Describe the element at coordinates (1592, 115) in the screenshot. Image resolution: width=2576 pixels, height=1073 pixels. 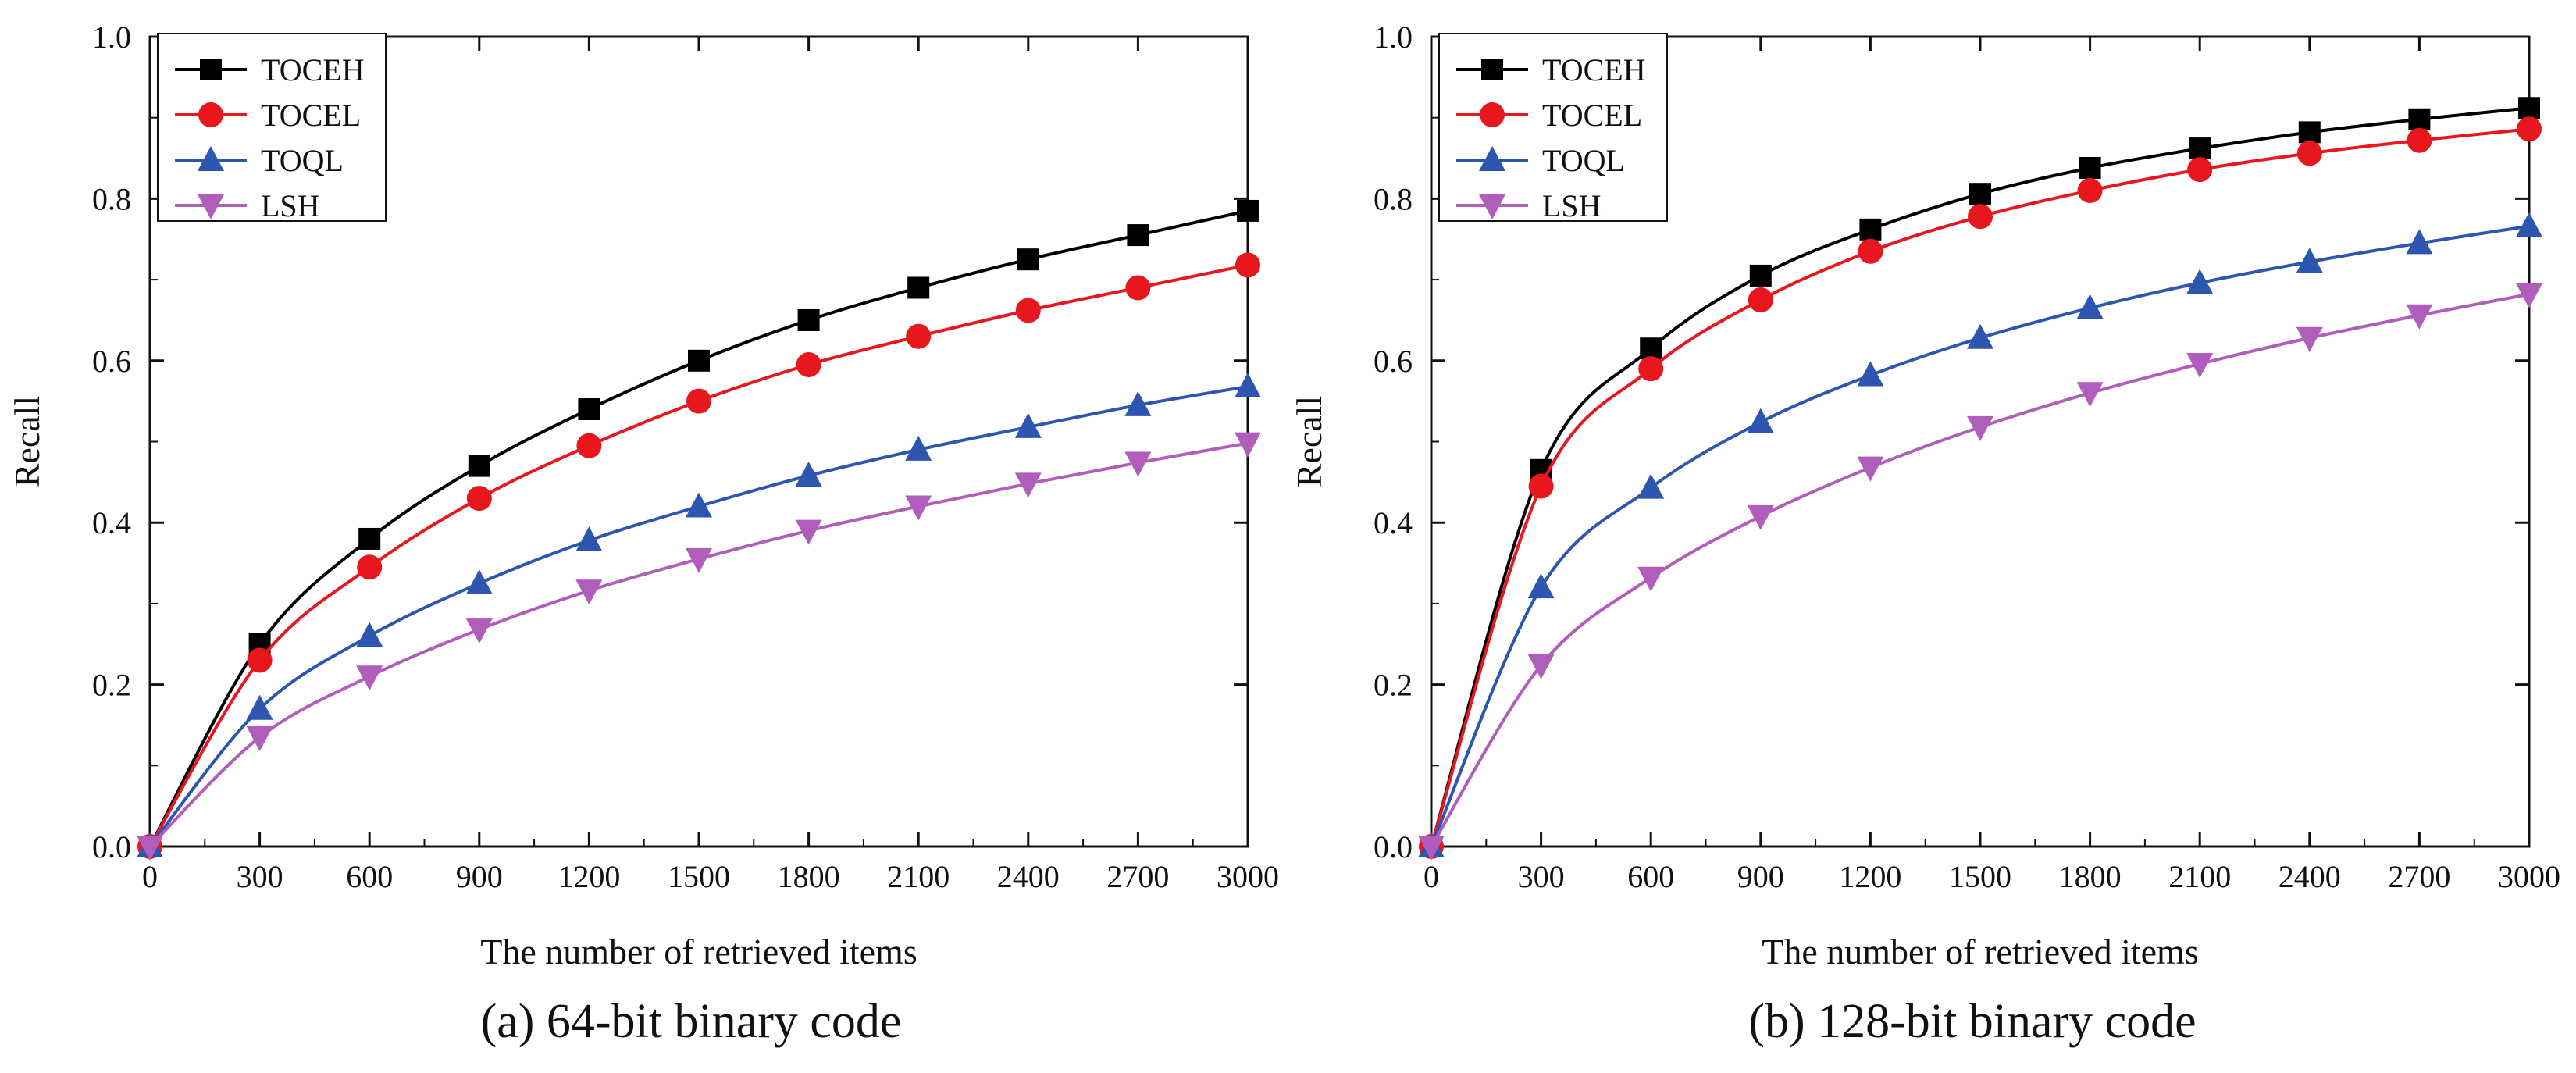
I see `legend-label-tocel: TOCEL` at that location.